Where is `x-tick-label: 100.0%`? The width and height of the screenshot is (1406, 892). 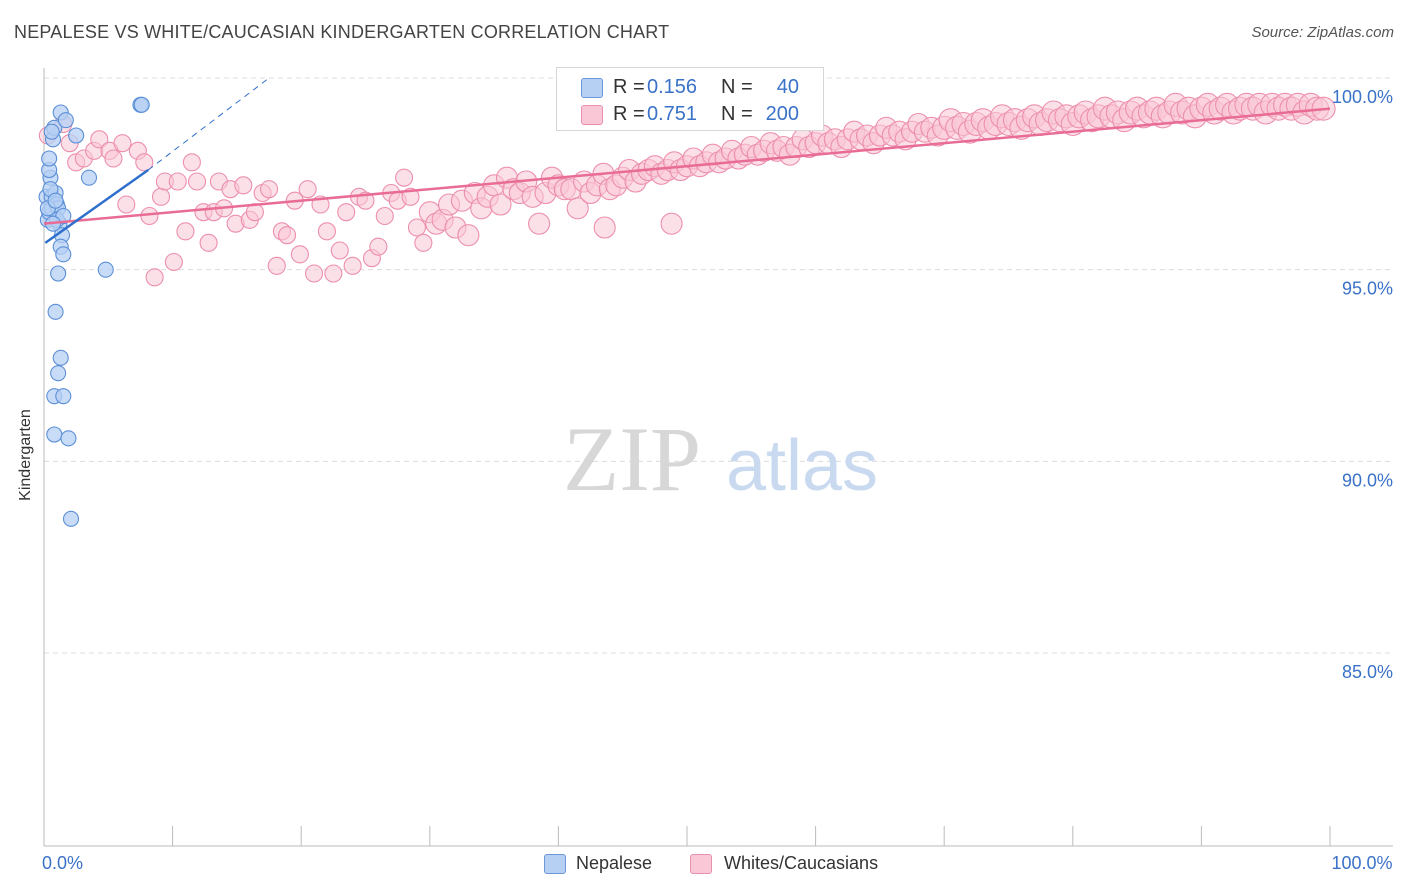
x-tick-label: 100.0% is located at coordinates (1361, 863).